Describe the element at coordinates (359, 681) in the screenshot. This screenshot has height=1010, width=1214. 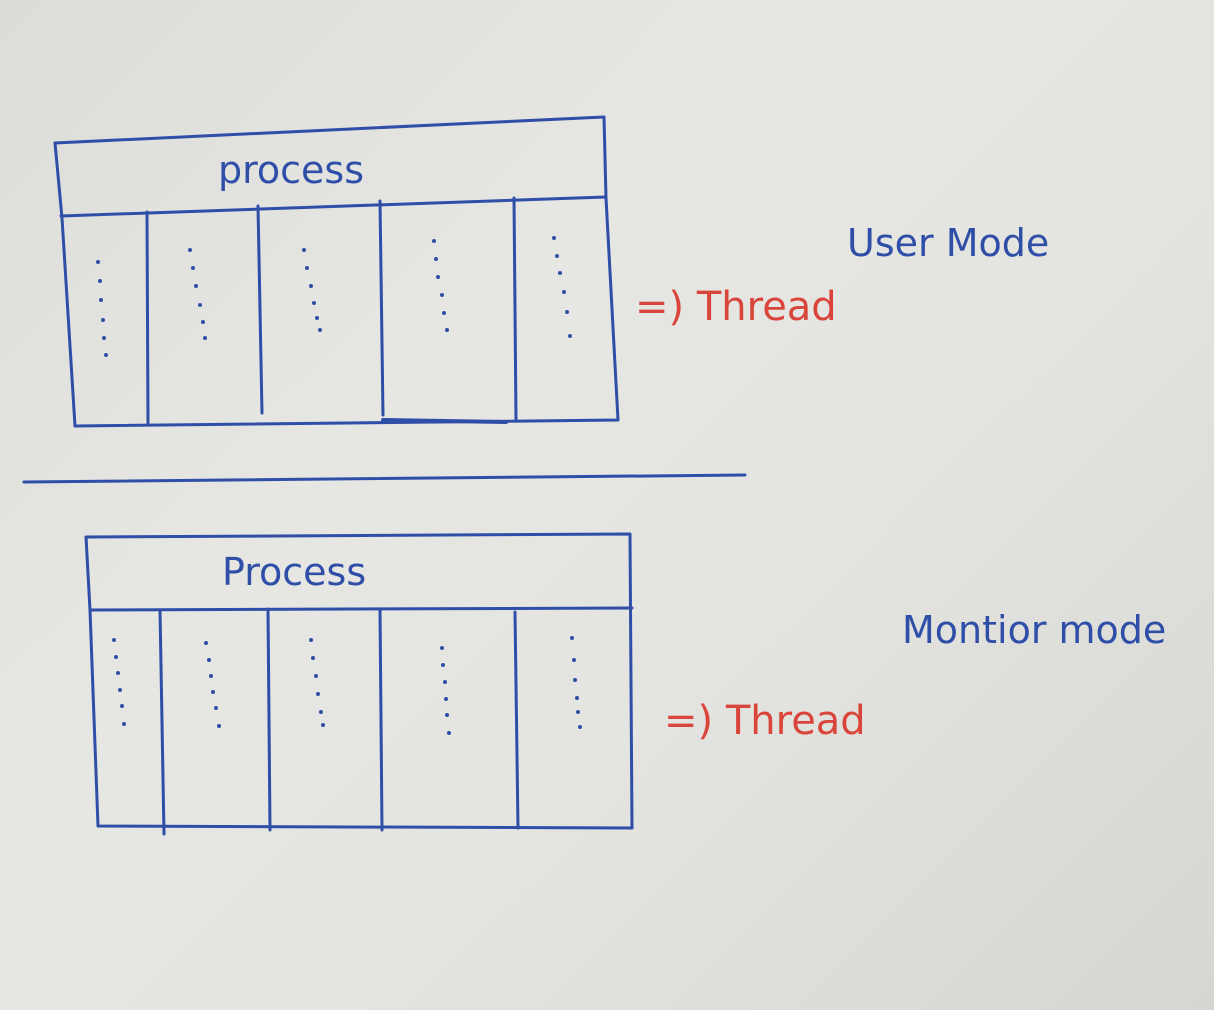
I see `bottom-process-outline` at that location.